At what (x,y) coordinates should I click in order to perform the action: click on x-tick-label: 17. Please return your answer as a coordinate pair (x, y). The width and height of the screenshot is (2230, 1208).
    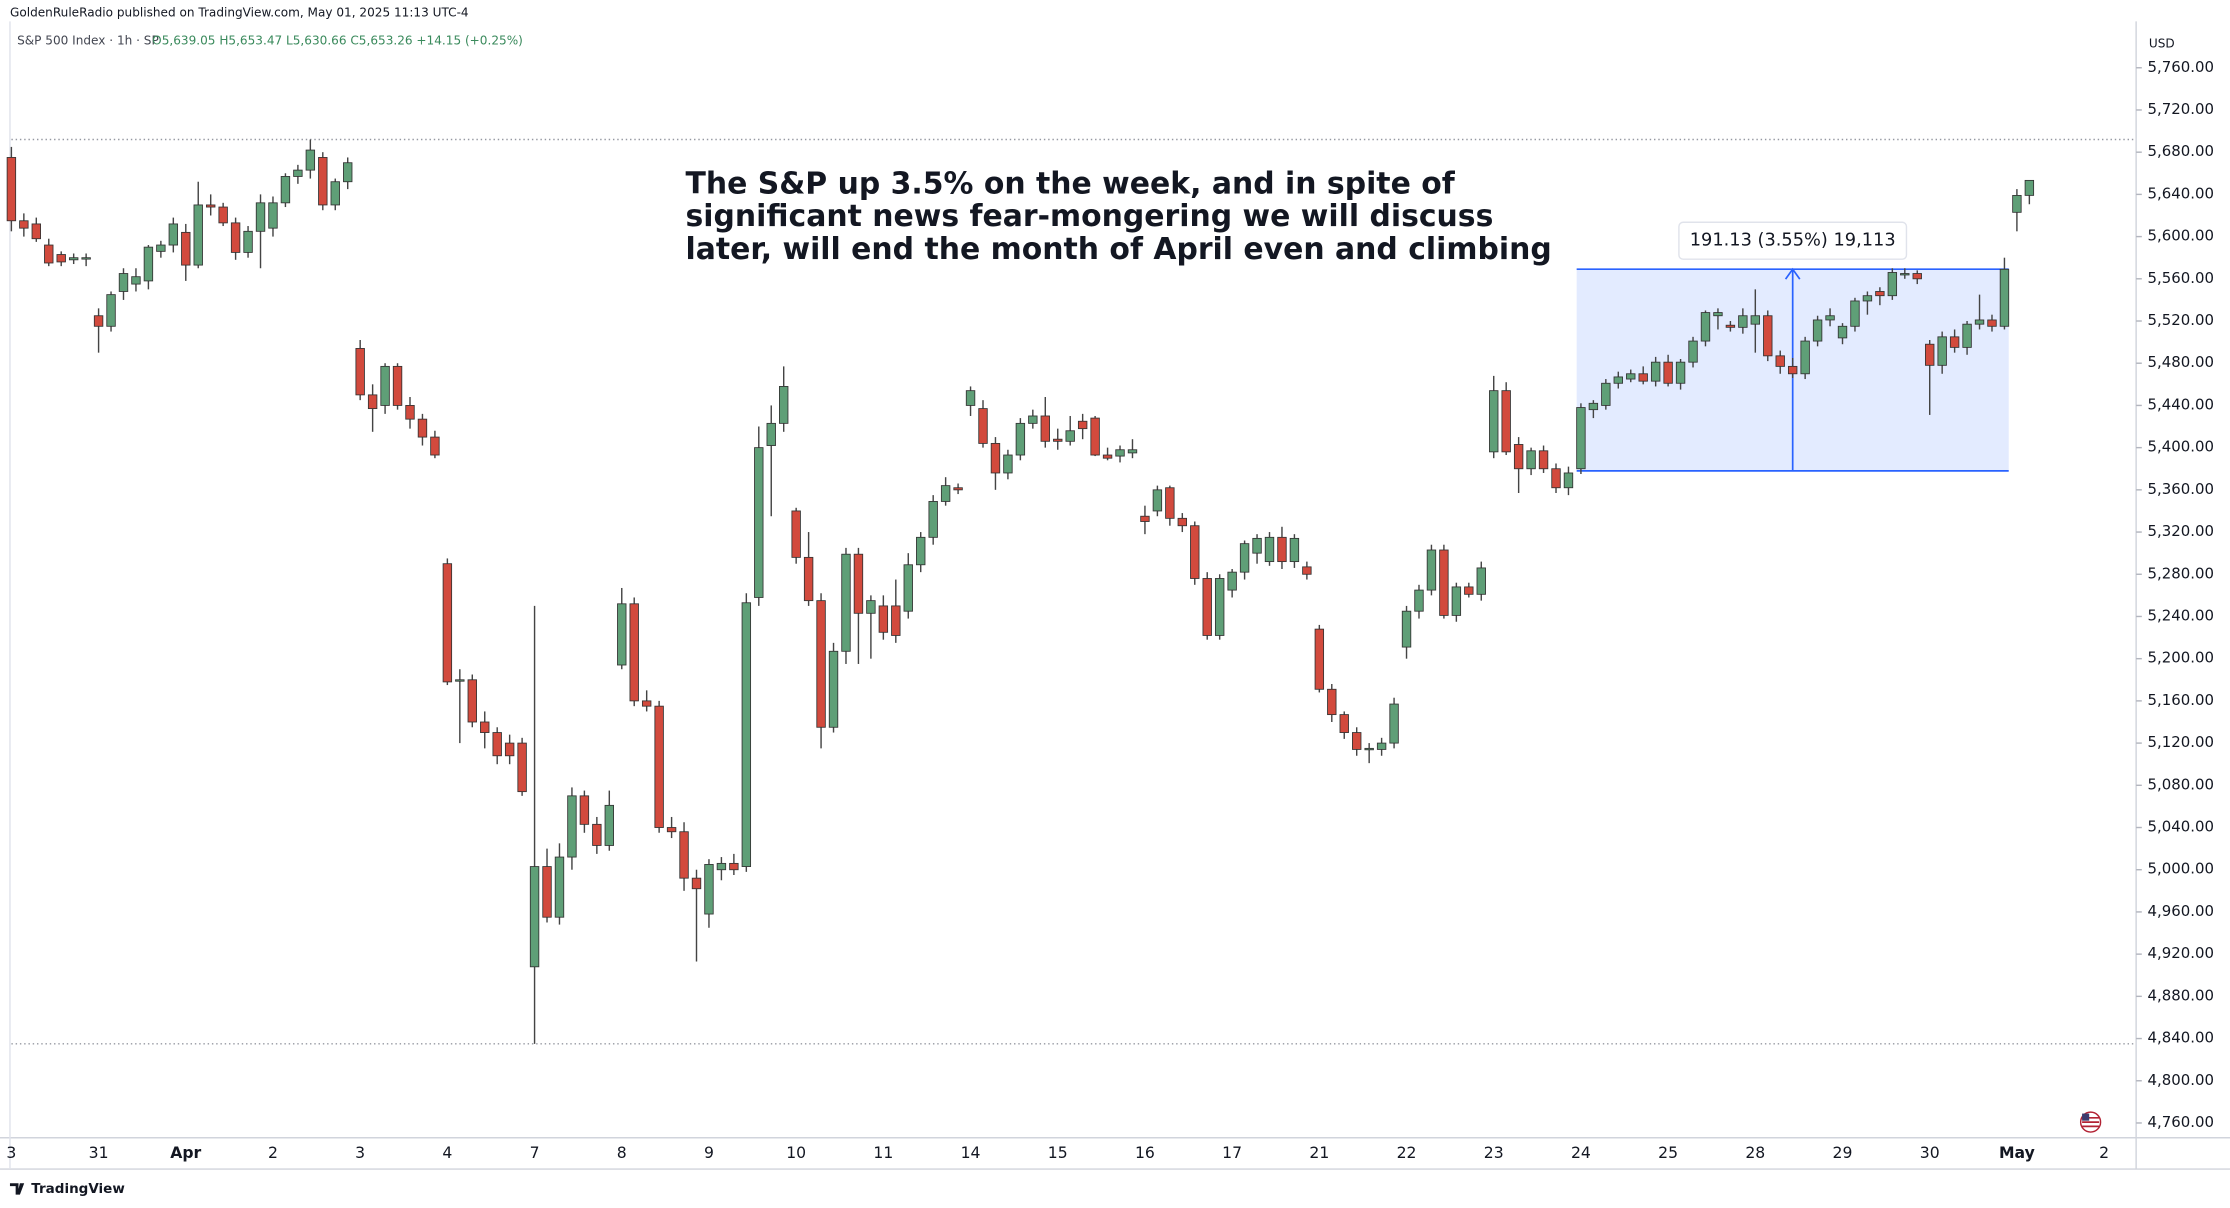
    Looking at the image, I should click on (1232, 1152).